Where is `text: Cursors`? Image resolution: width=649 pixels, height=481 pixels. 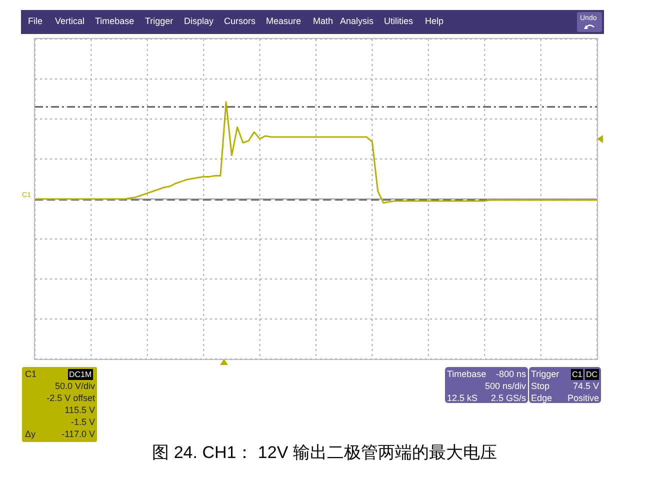 text: Cursors is located at coordinates (240, 21).